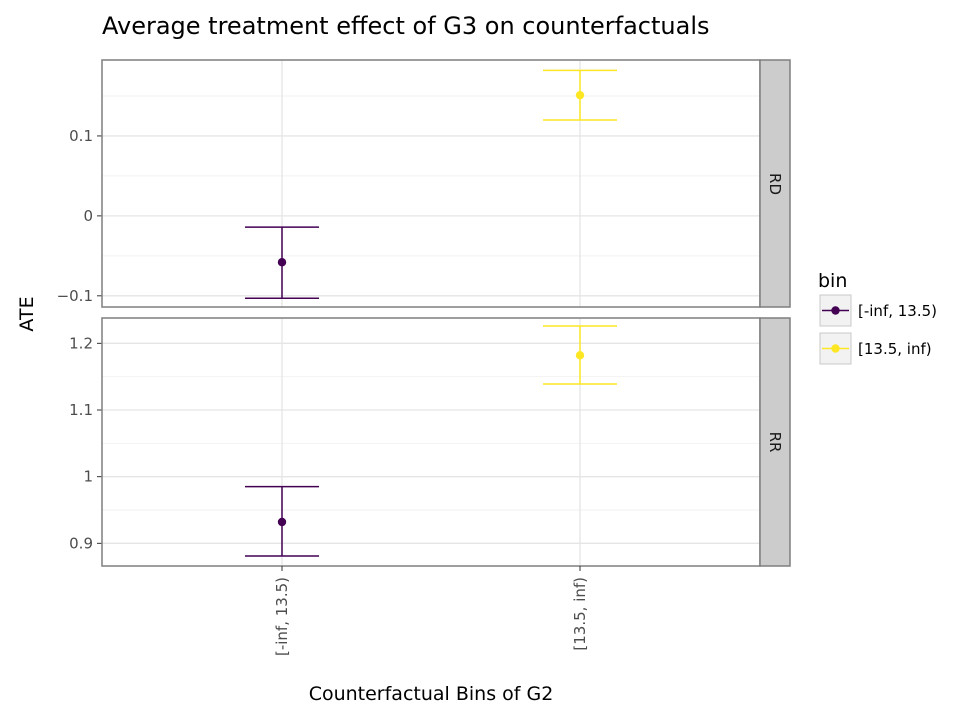  What do you see at coordinates (81, 543) in the screenshot?
I see `y-tick-label: 0.9` at bounding box center [81, 543].